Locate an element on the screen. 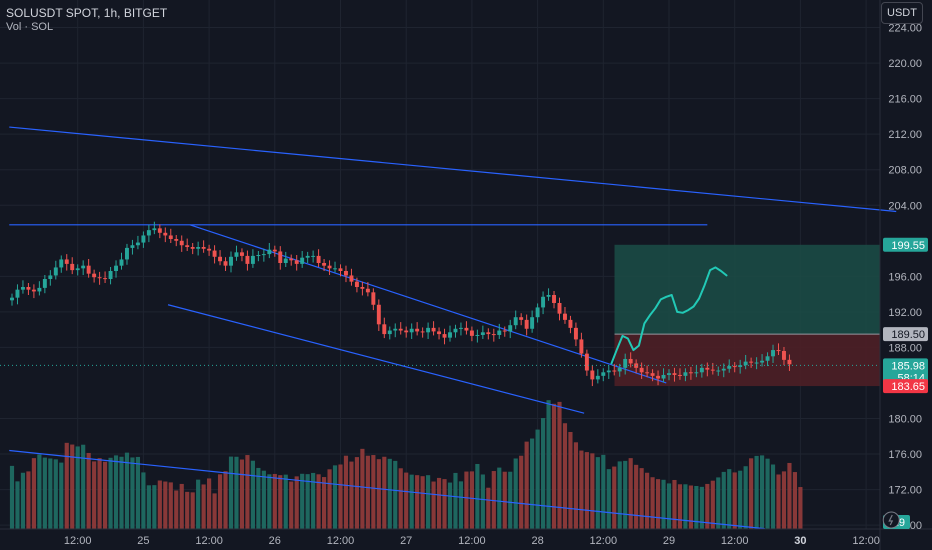  forecast-drawing is located at coordinates (669, 315).